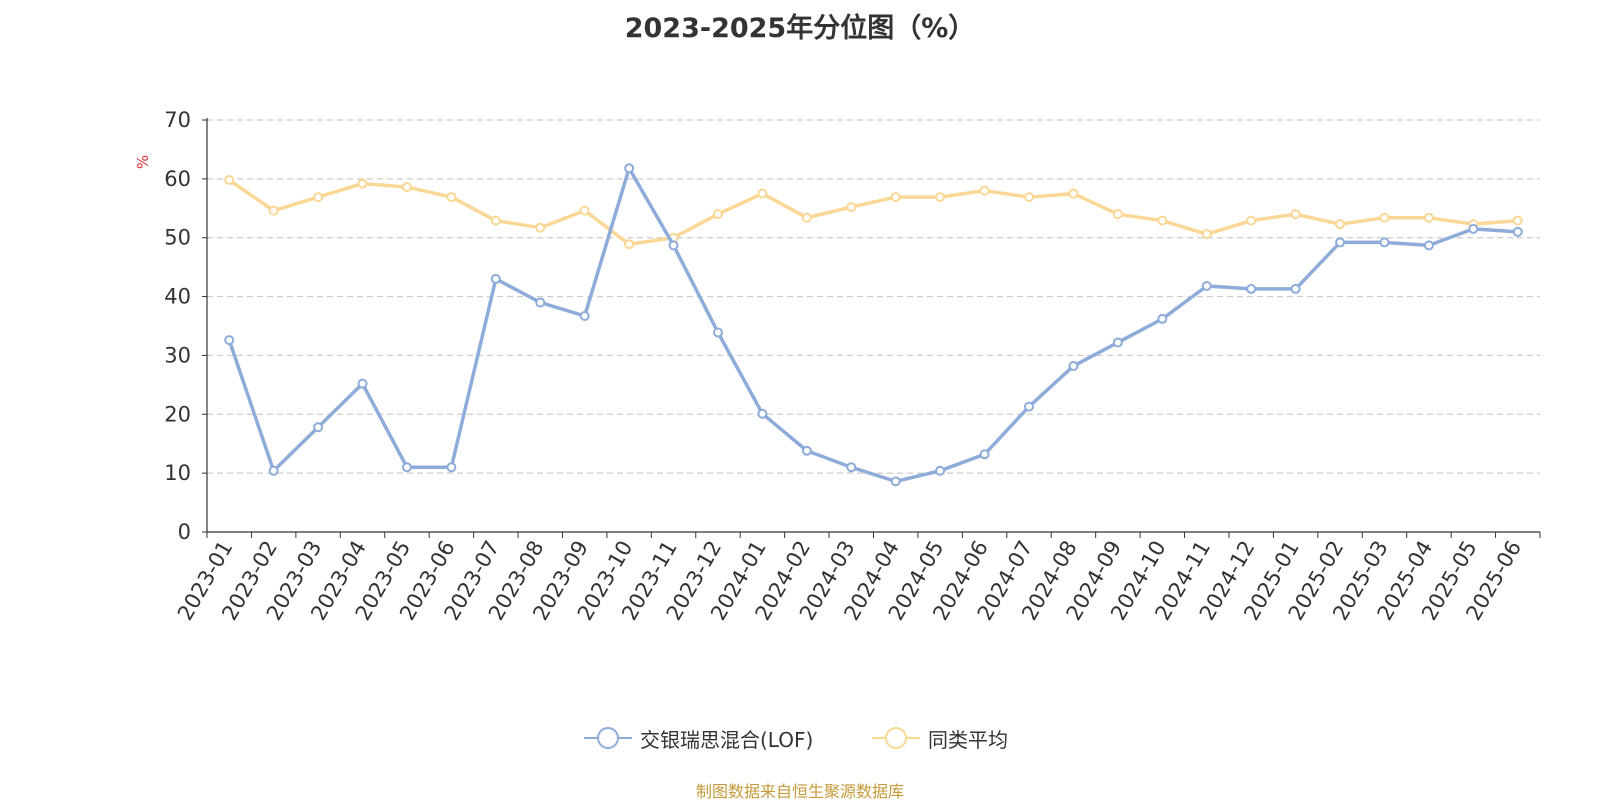  What do you see at coordinates (177, 355) in the screenshot?
I see `y-tick-label: 30` at bounding box center [177, 355].